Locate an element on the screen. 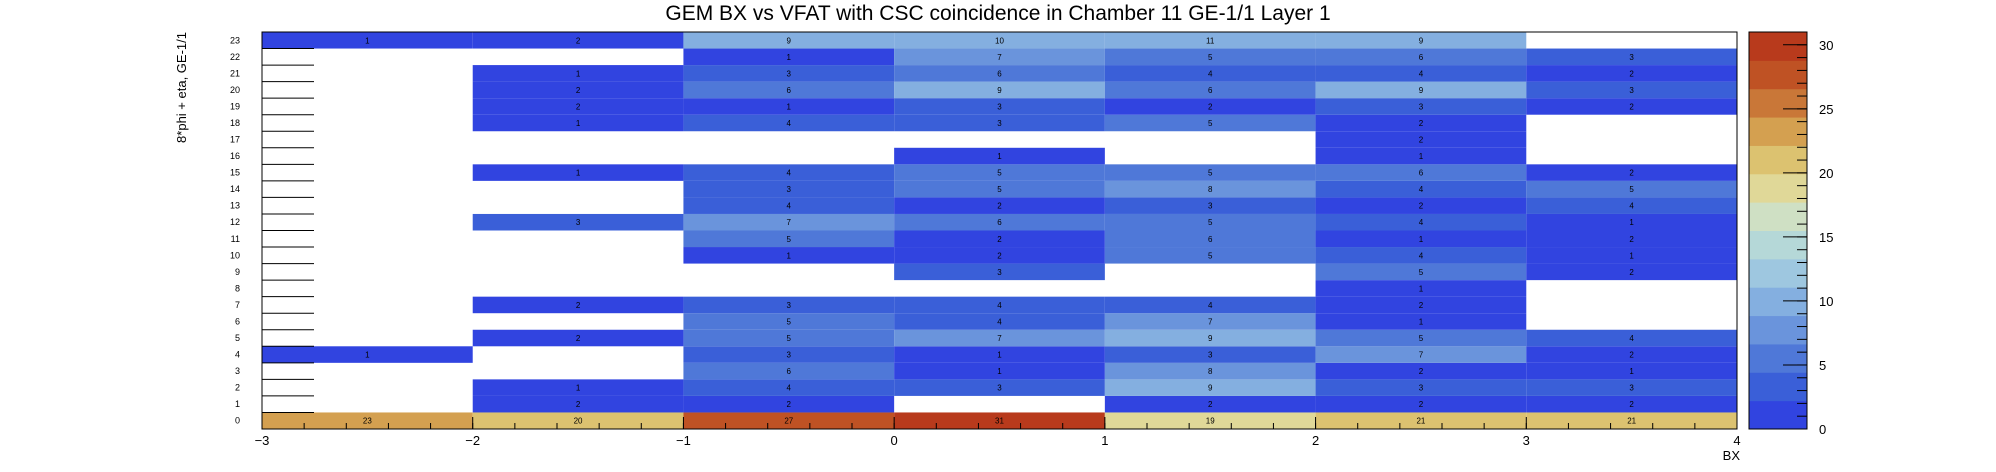 This screenshot has height=472, width=1996. y-tick-label: 11 is located at coordinates (235, 239).